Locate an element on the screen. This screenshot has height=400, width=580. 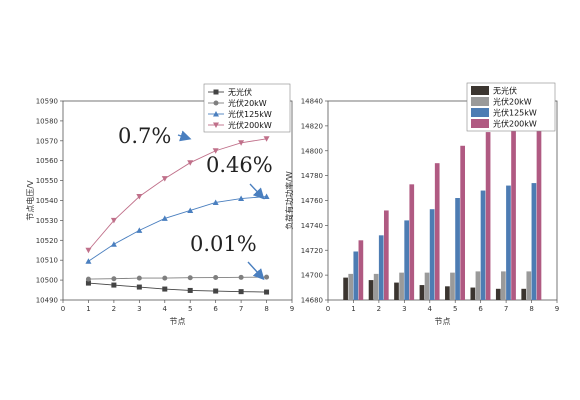
y-tick-label: 10500 is located at coordinates (47, 281).